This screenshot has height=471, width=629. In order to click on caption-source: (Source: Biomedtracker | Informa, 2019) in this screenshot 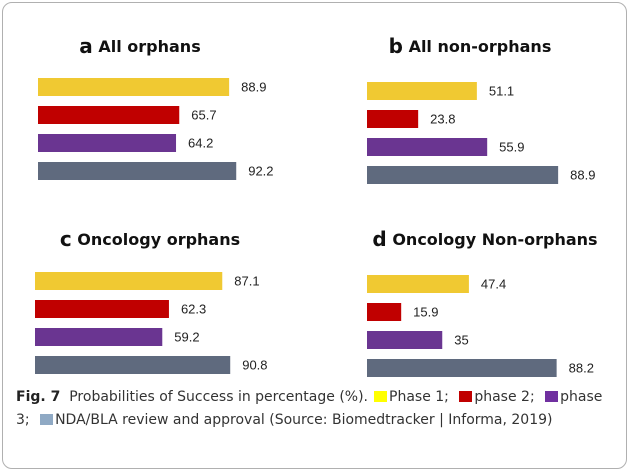, I will do `click(411, 420)`.